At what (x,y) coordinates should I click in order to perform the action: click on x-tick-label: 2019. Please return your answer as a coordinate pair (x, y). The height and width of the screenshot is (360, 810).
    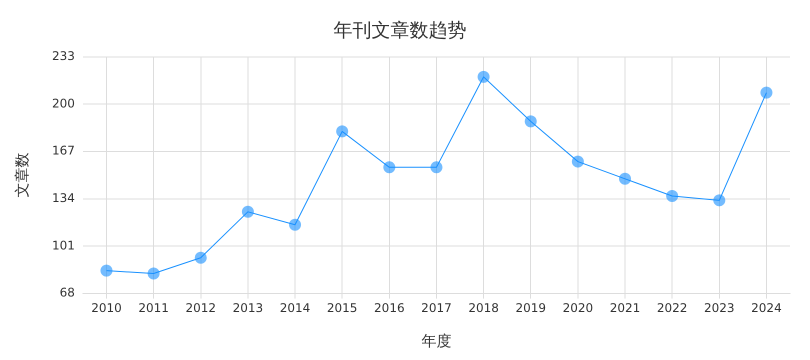
    Looking at the image, I should click on (530, 307).